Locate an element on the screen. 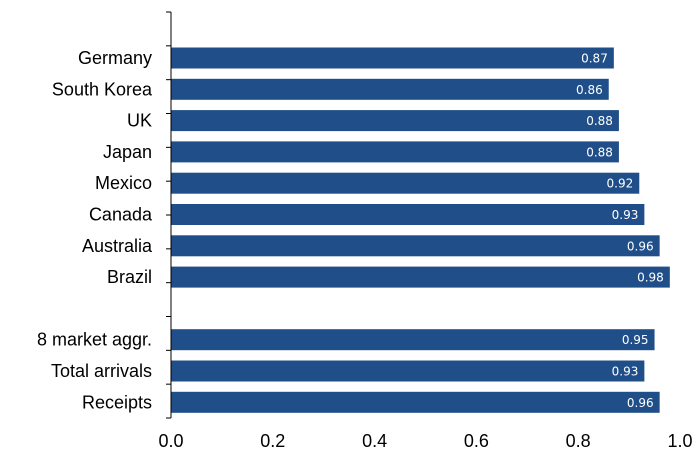 This screenshot has height=456, width=697. data-label: 0.87 is located at coordinates (594, 59).